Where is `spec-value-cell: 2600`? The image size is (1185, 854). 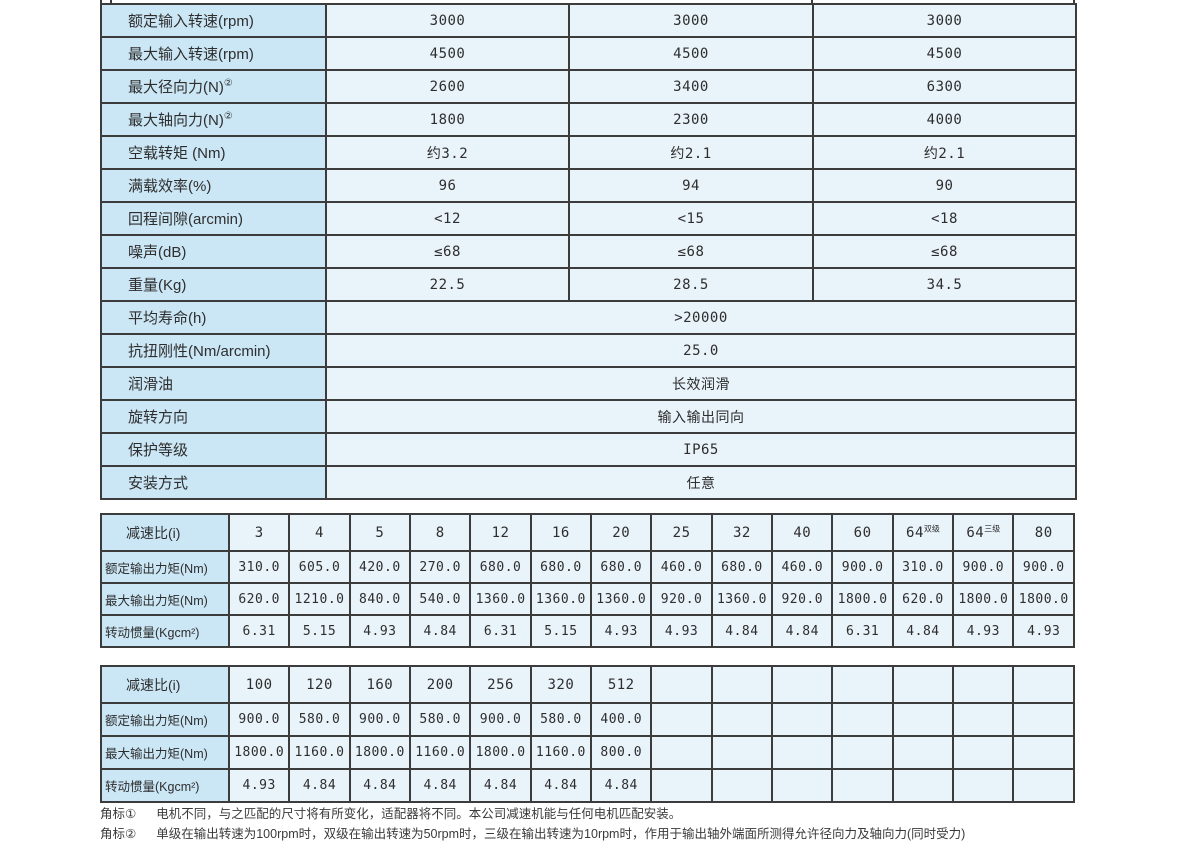
spec-value-cell: 2600 is located at coordinates (447, 86).